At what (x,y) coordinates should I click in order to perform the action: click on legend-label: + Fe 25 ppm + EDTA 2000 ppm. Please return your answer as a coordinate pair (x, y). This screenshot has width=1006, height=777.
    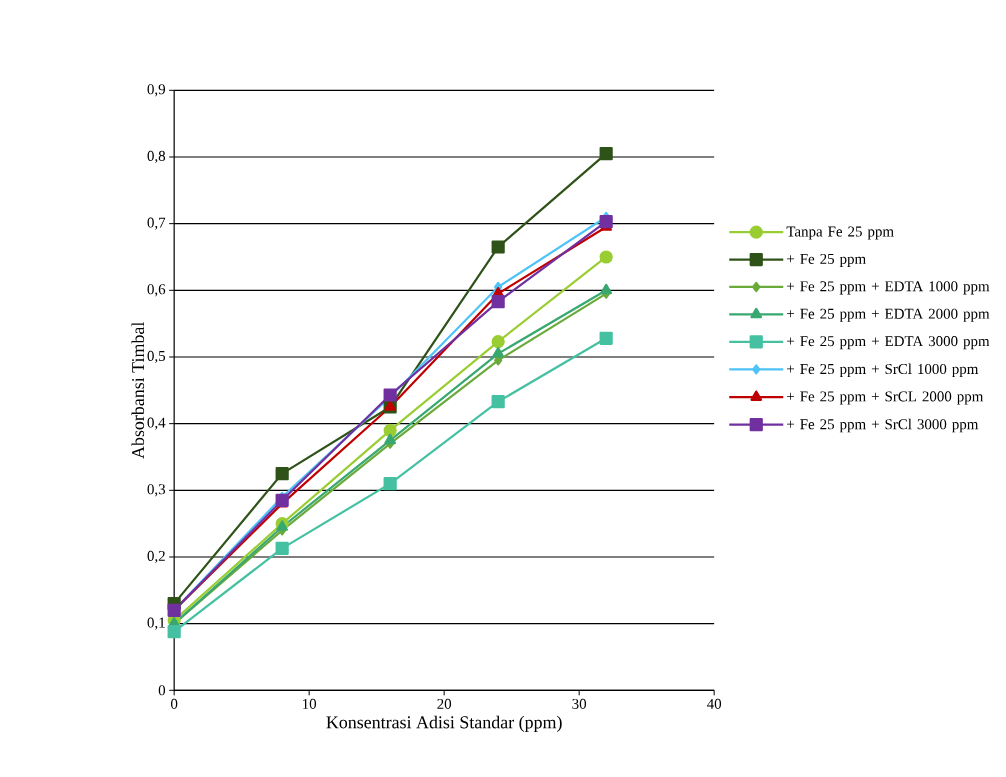
    Looking at the image, I should click on (888, 315).